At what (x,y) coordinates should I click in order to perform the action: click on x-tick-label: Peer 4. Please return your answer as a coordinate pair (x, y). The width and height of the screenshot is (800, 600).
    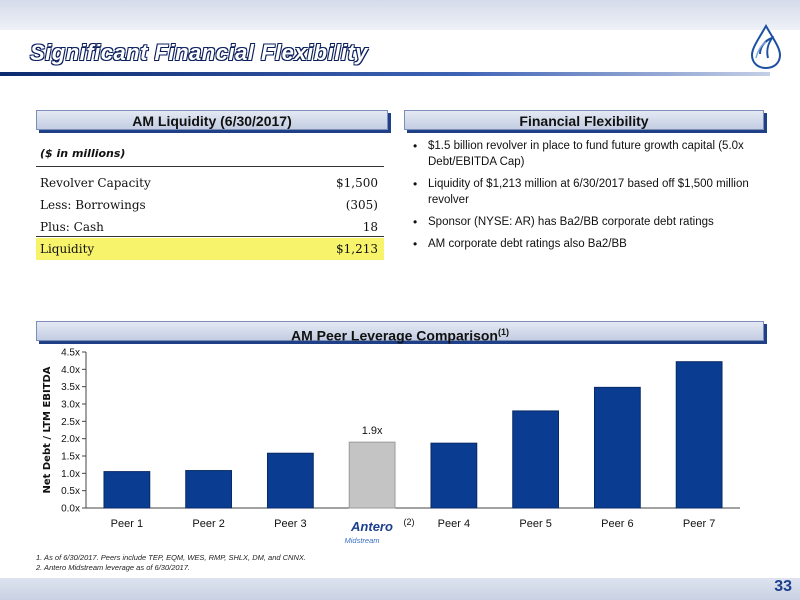
    Looking at the image, I should click on (454, 524).